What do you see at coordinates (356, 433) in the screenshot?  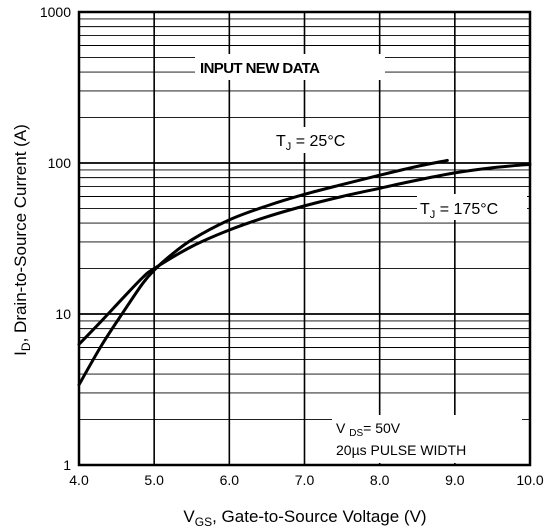 I see `vds-sub: DS` at bounding box center [356, 433].